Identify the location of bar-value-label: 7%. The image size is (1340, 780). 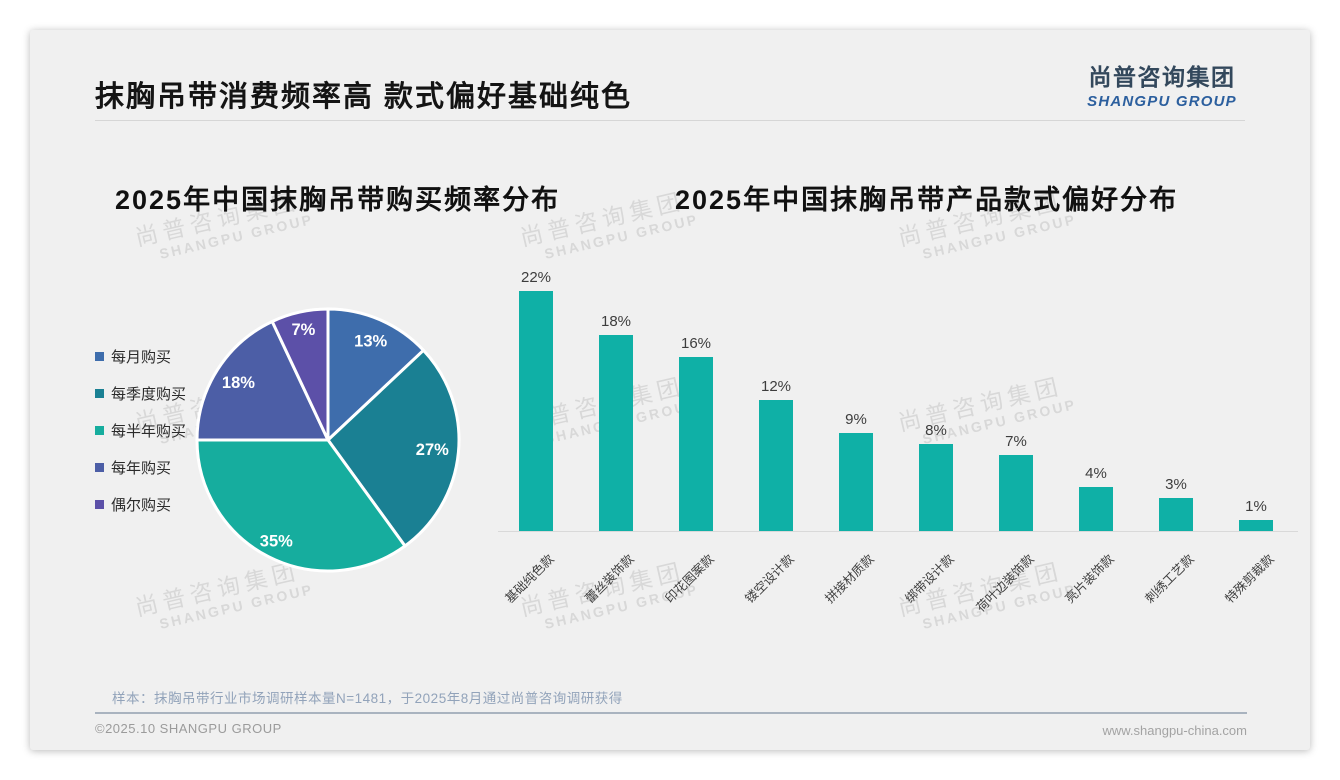
(1016, 441).